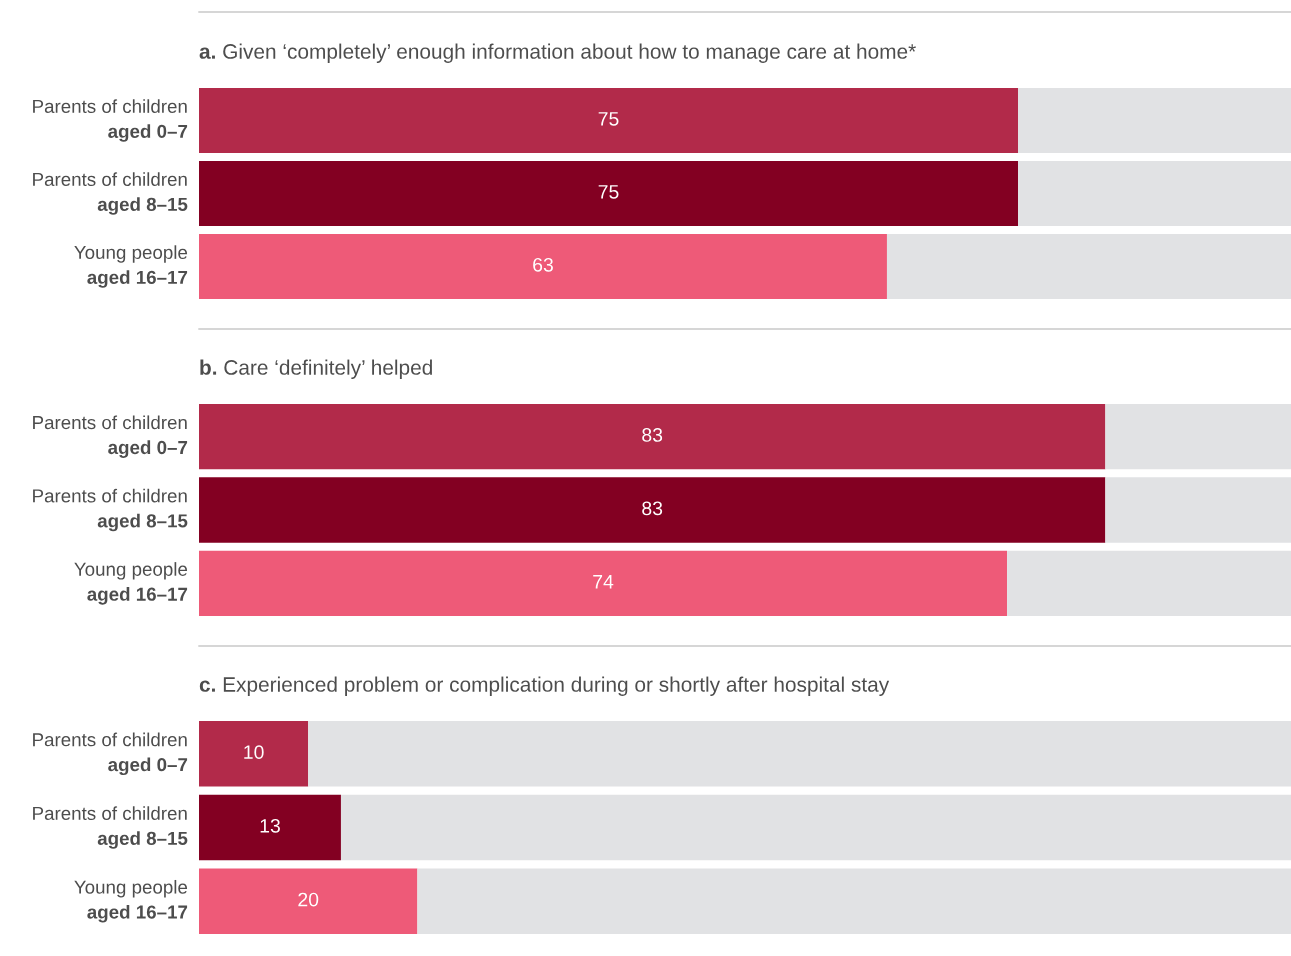  Describe the element at coordinates (544, 686) in the screenshot. I see `chart-title: c. Experienced problem or complication during or shortly after hospital stay` at that location.